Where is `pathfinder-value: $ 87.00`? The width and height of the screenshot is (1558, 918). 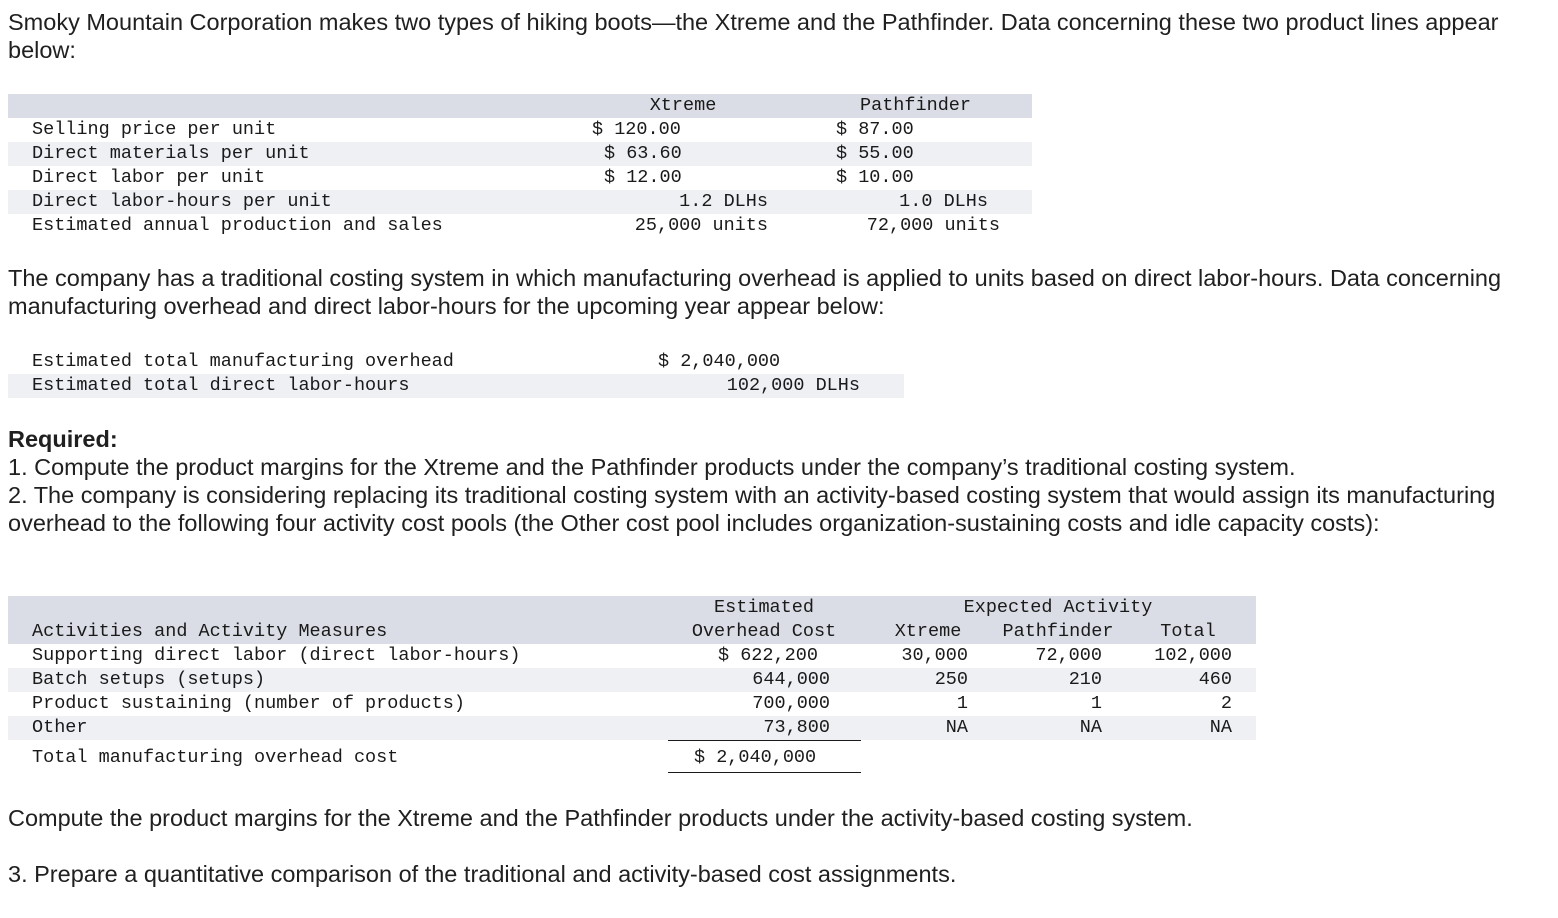
pathfinder-value: $ 87.00 is located at coordinates (875, 129).